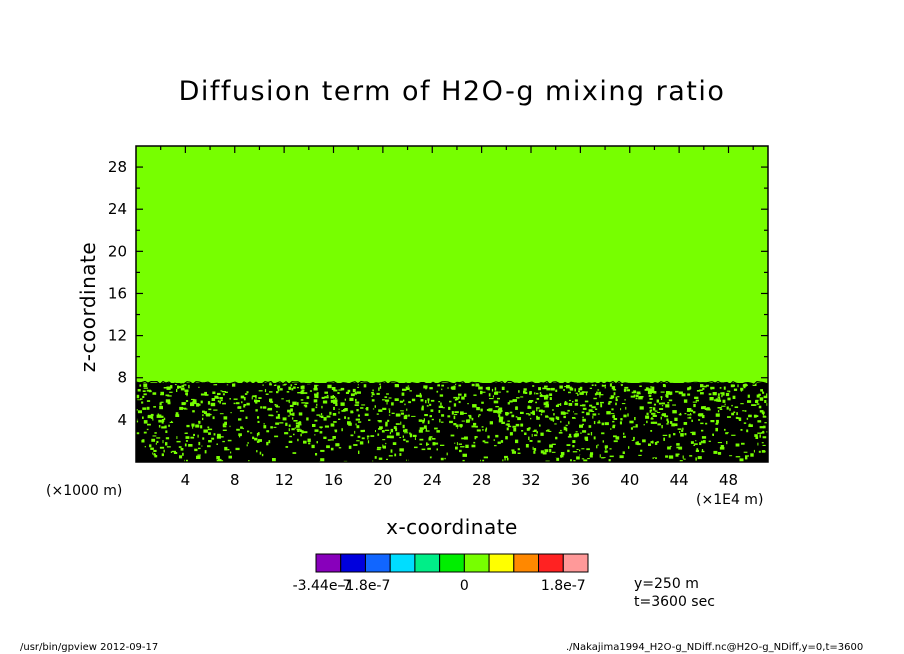 The width and height of the screenshot is (904, 654). I want to click on band-top-contour, so click(451, 383).